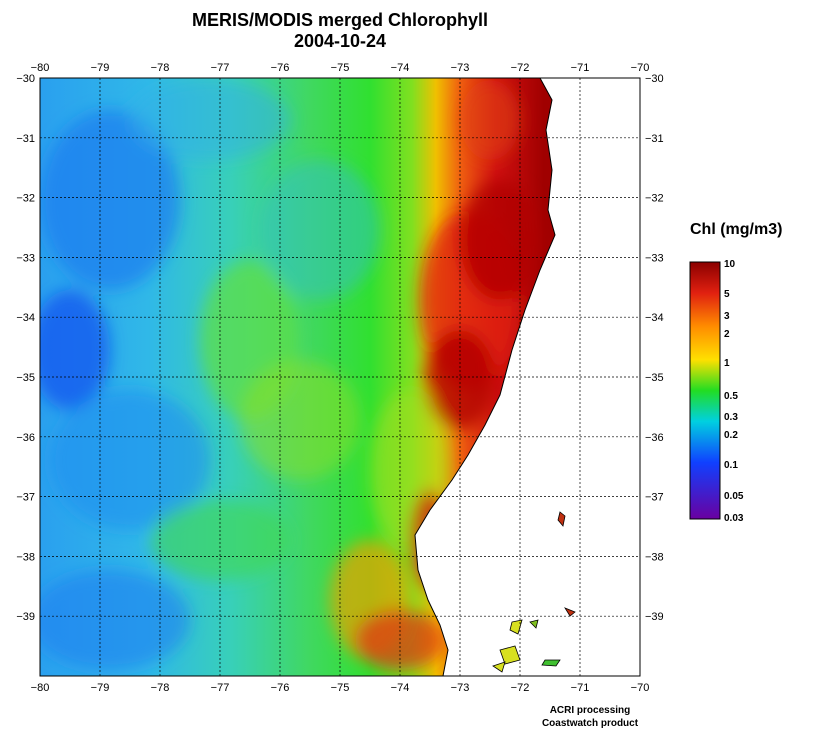 This screenshot has width=816, height=738. Describe the element at coordinates (705, 390) in the screenshot. I see `colorbar` at that location.